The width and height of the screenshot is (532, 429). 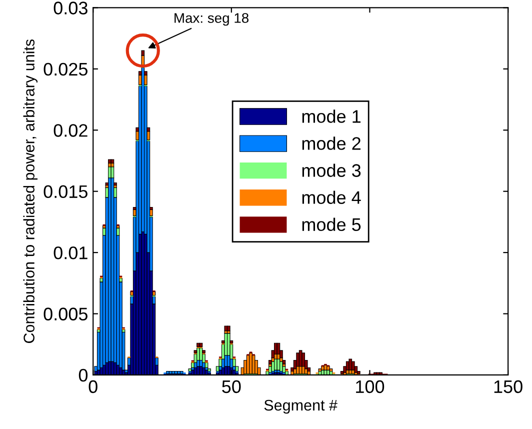 I want to click on legend-label: mode 5, so click(x=331, y=225).